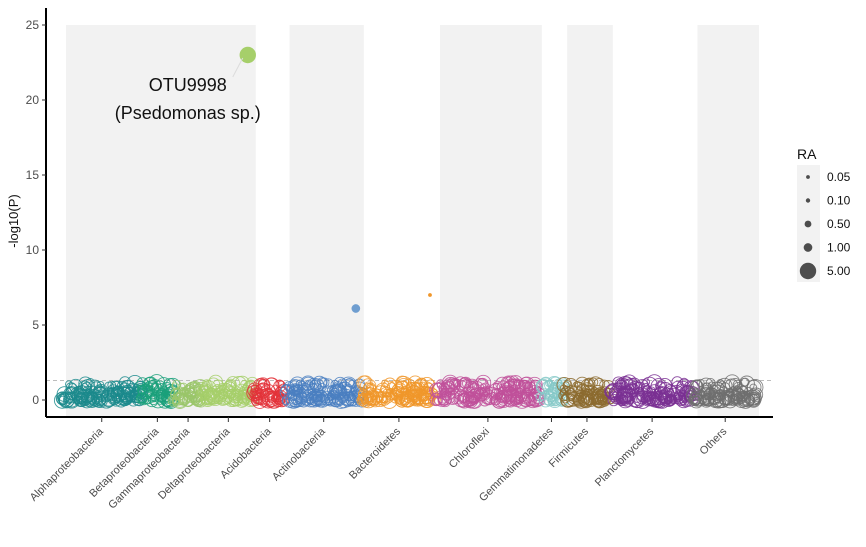  I want to click on y-tick-label: 25, so click(33, 25).